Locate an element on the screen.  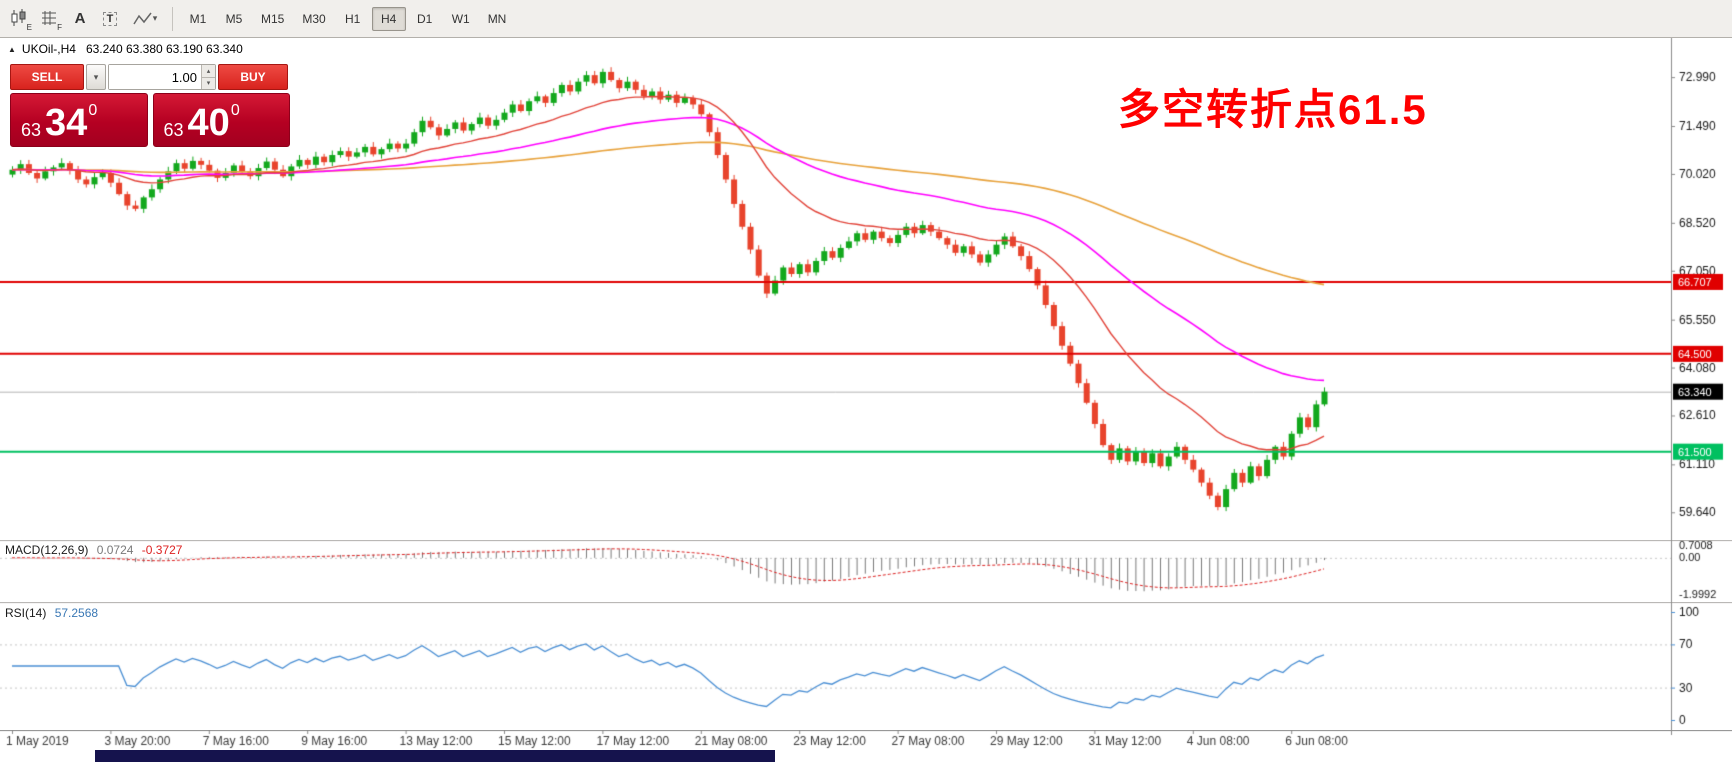
chart-annotation-text: 多空转折点61.5 is located at coordinates (1273, 109).